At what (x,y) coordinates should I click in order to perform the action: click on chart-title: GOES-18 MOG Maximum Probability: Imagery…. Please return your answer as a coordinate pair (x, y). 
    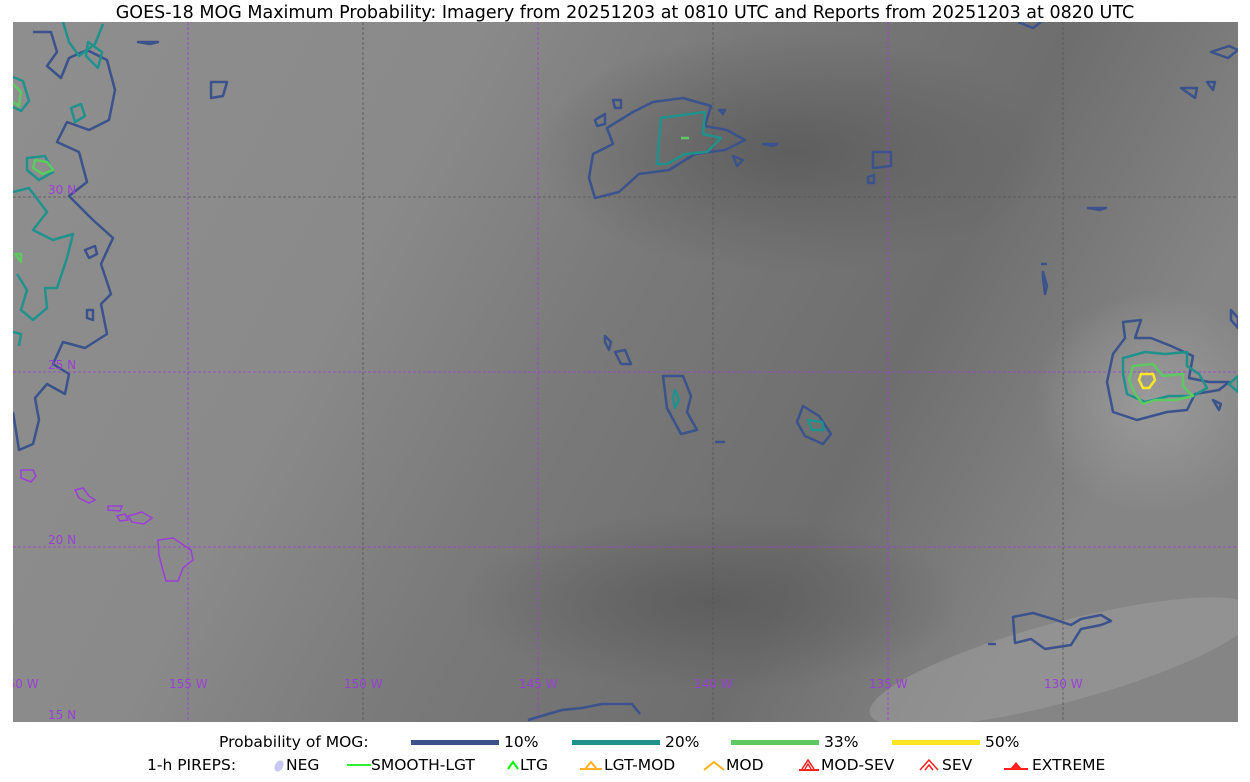
    Looking at the image, I should click on (625, 13).